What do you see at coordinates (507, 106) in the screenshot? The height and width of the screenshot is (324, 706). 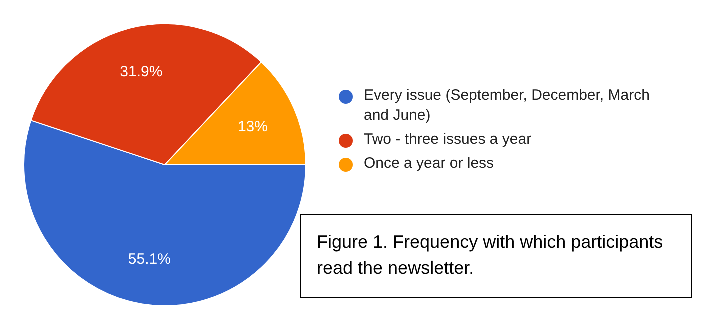 I see `legend-label: Every issue (September, December, March and June)` at bounding box center [507, 106].